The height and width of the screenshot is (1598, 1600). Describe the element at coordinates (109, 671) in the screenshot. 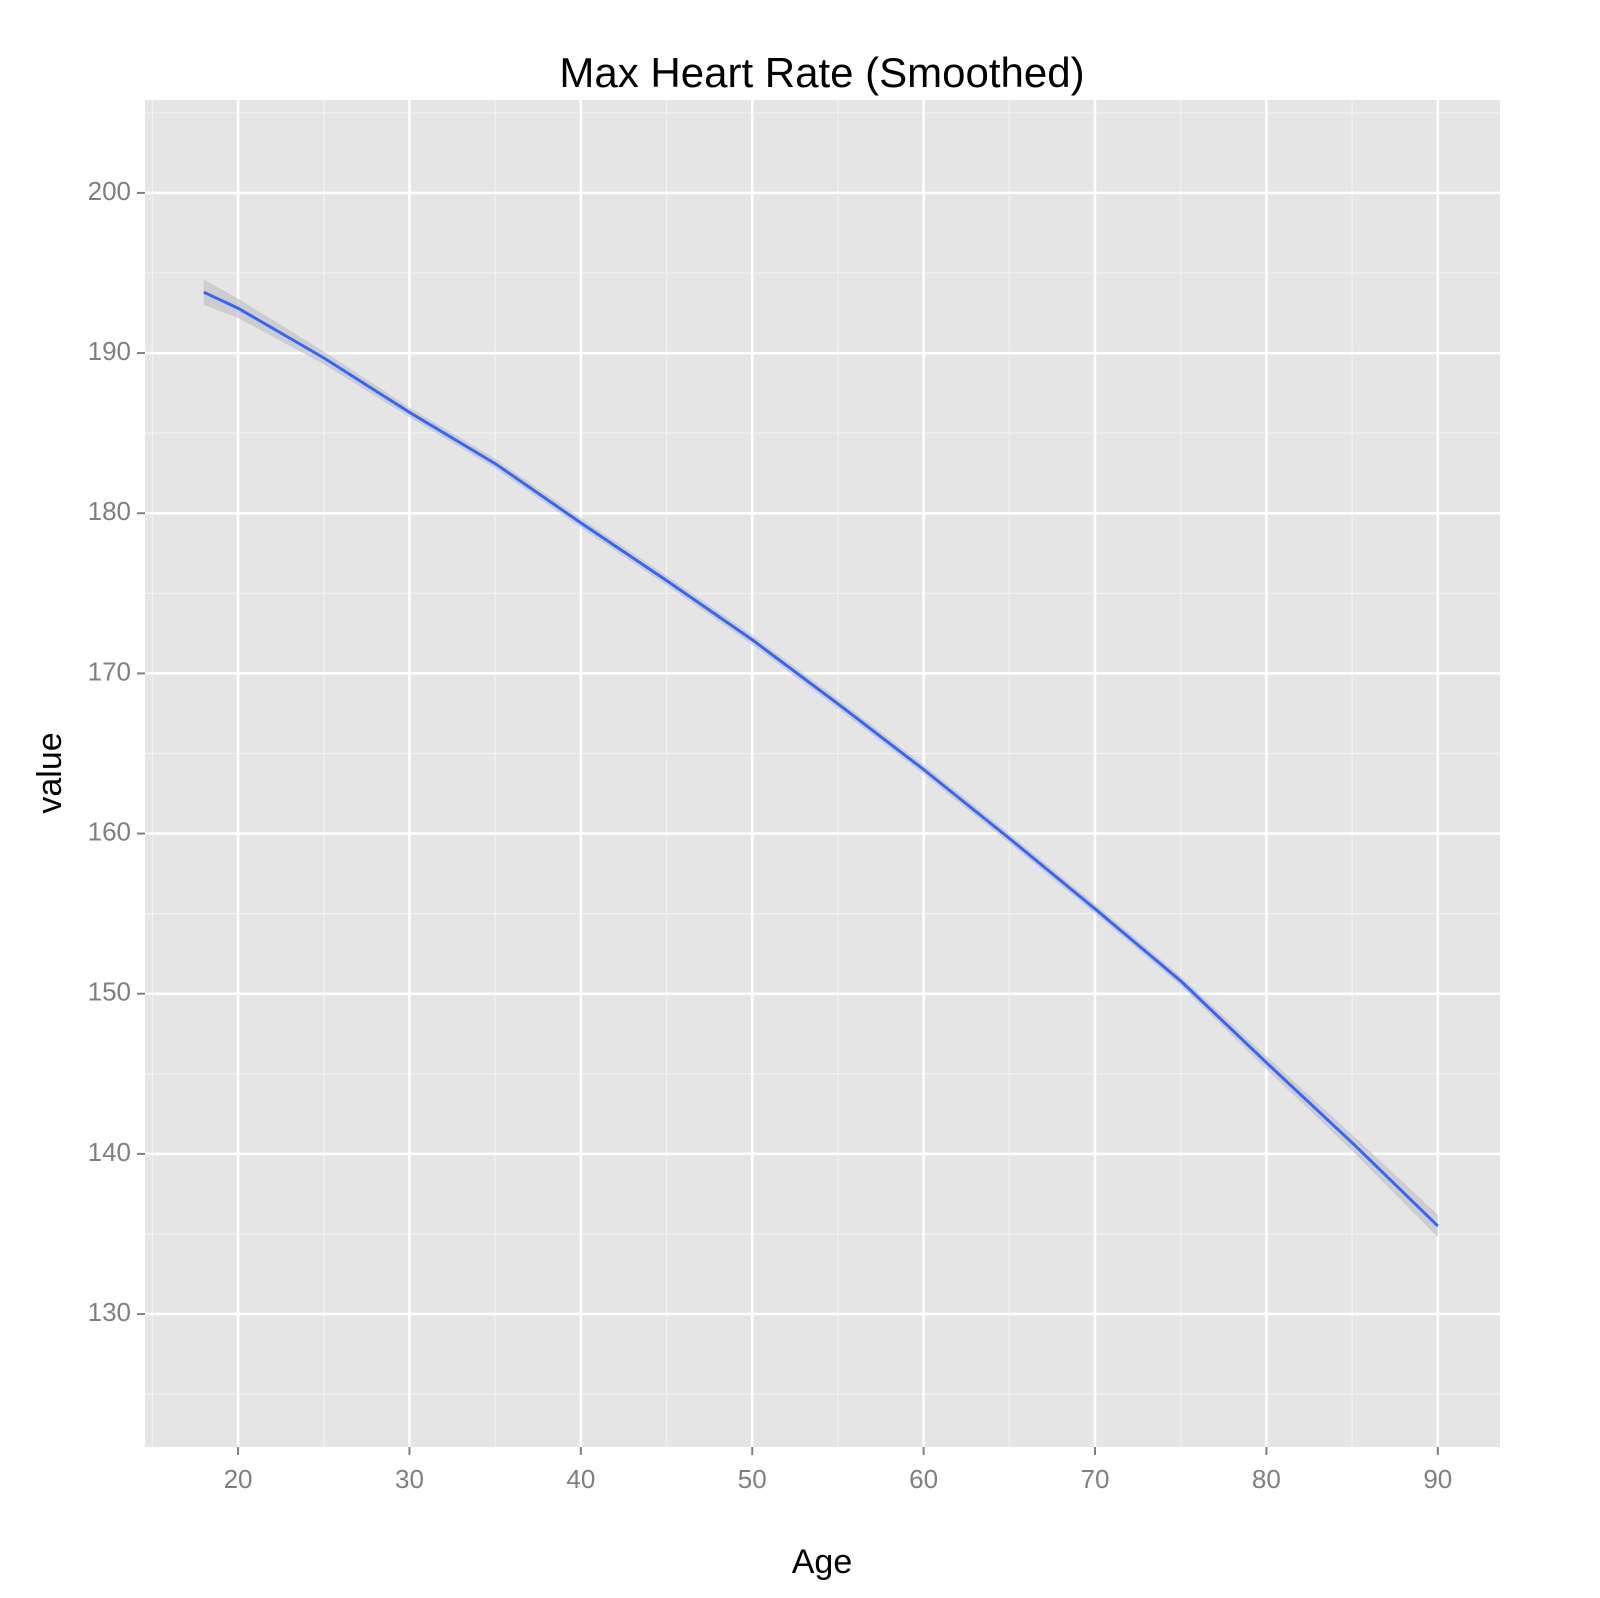

I see `y-tick-label: 170` at that location.